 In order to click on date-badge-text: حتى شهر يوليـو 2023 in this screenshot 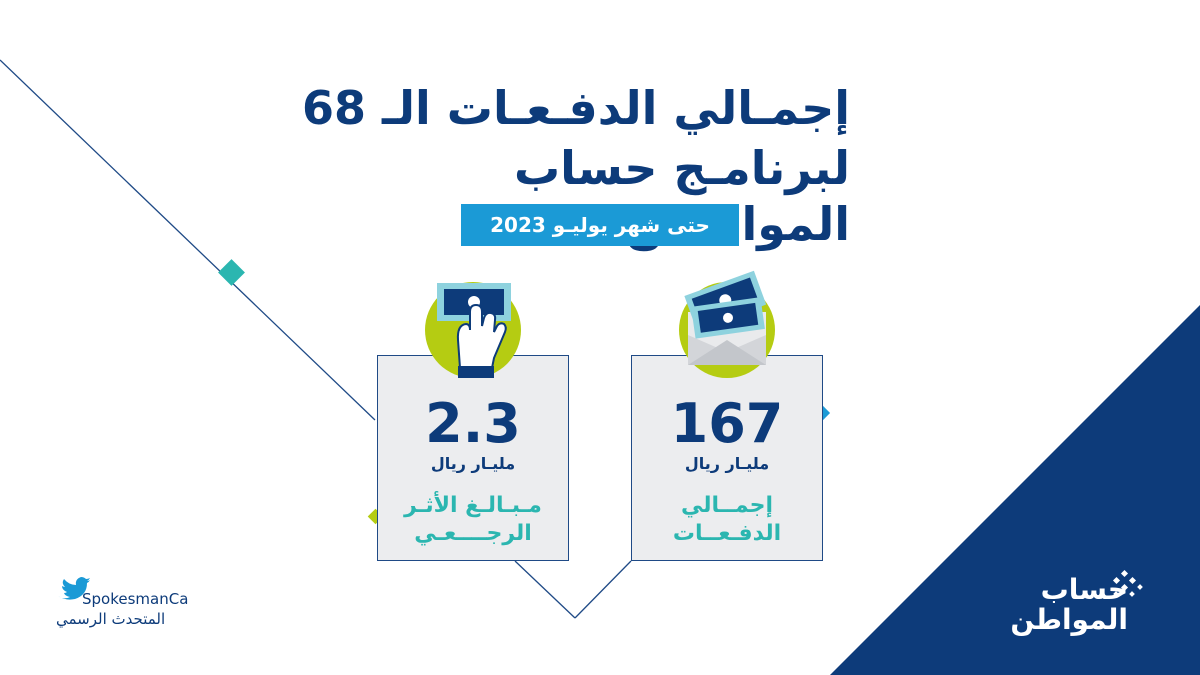, I will do `click(600, 225)`.